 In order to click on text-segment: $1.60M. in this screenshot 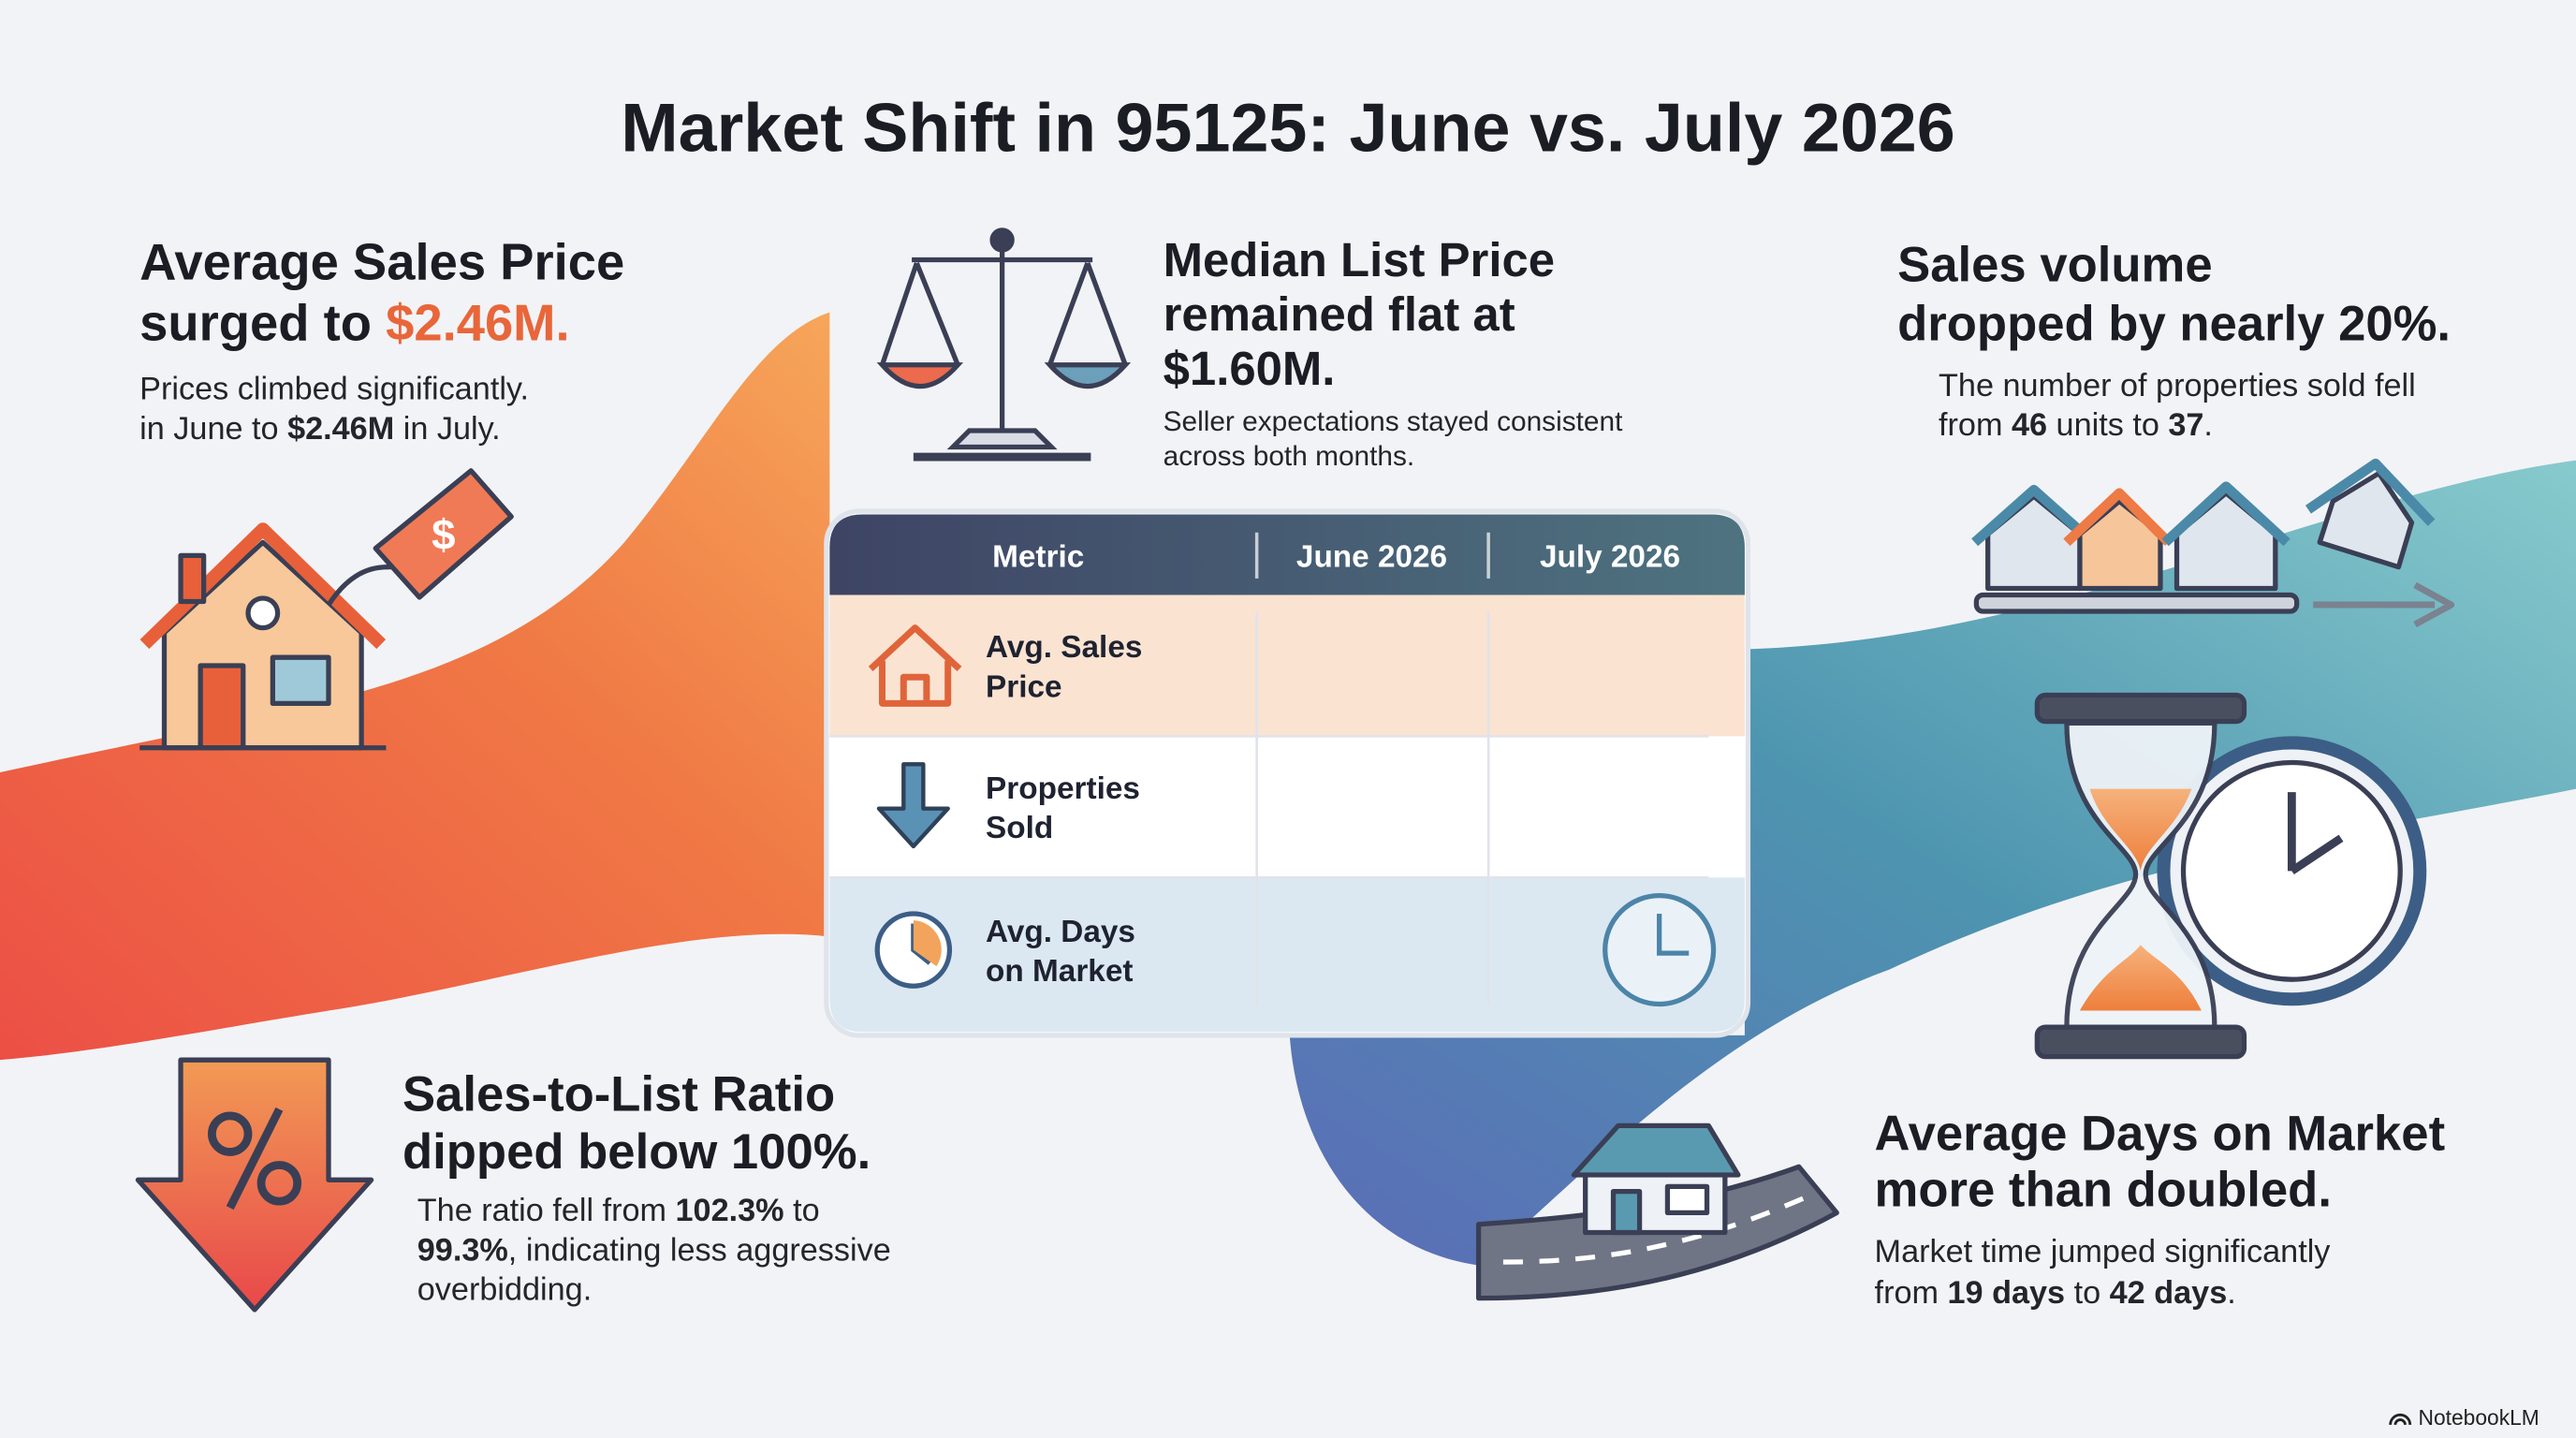, I will do `click(1250, 368)`.